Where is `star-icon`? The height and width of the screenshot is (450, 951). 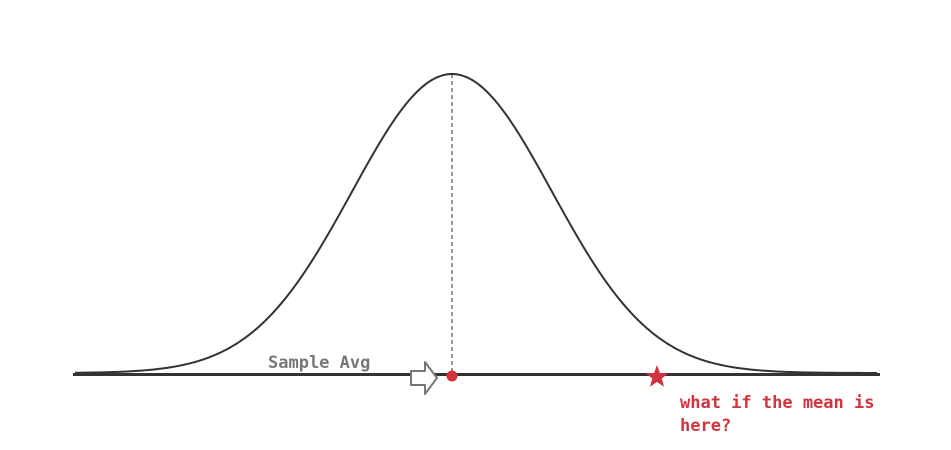
star-icon is located at coordinates (657, 376).